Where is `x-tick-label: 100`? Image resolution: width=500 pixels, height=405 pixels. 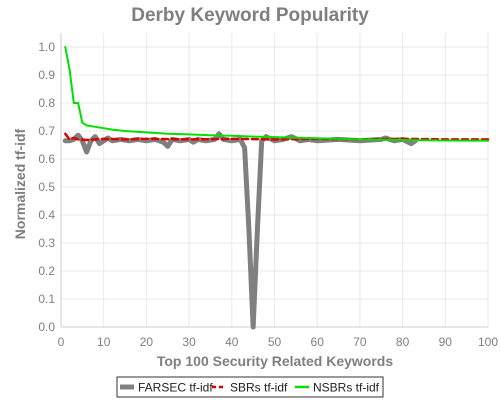
x-tick-label: 100 is located at coordinates (488, 342).